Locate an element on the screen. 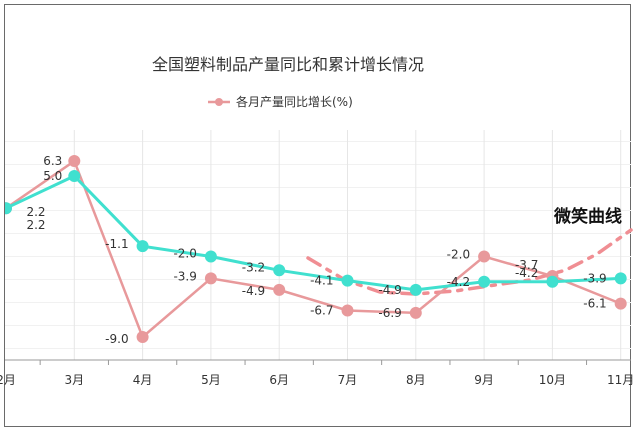  x-tick-label: 3月 is located at coordinates (74, 380).